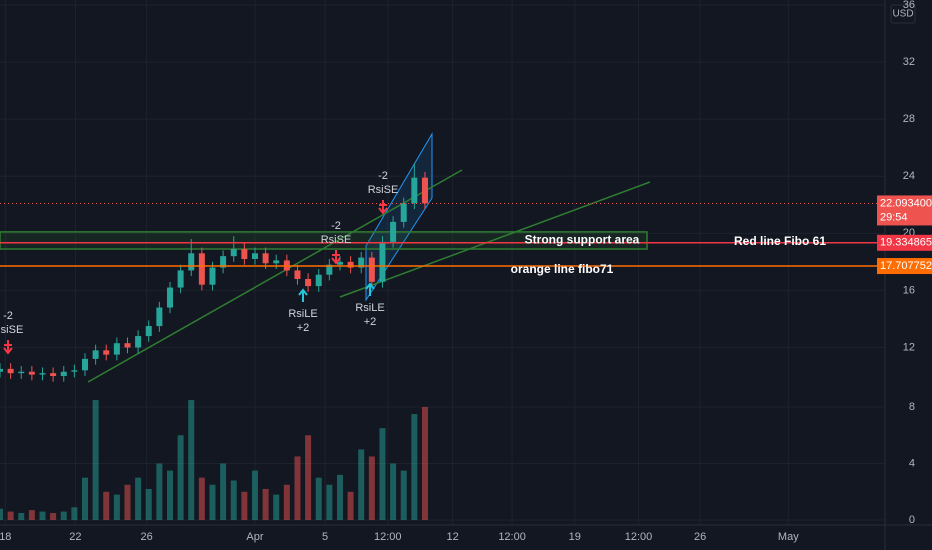 The height and width of the screenshot is (550, 932). What do you see at coordinates (909, 347) in the screenshot?
I see `y-tick-label: 12` at bounding box center [909, 347].